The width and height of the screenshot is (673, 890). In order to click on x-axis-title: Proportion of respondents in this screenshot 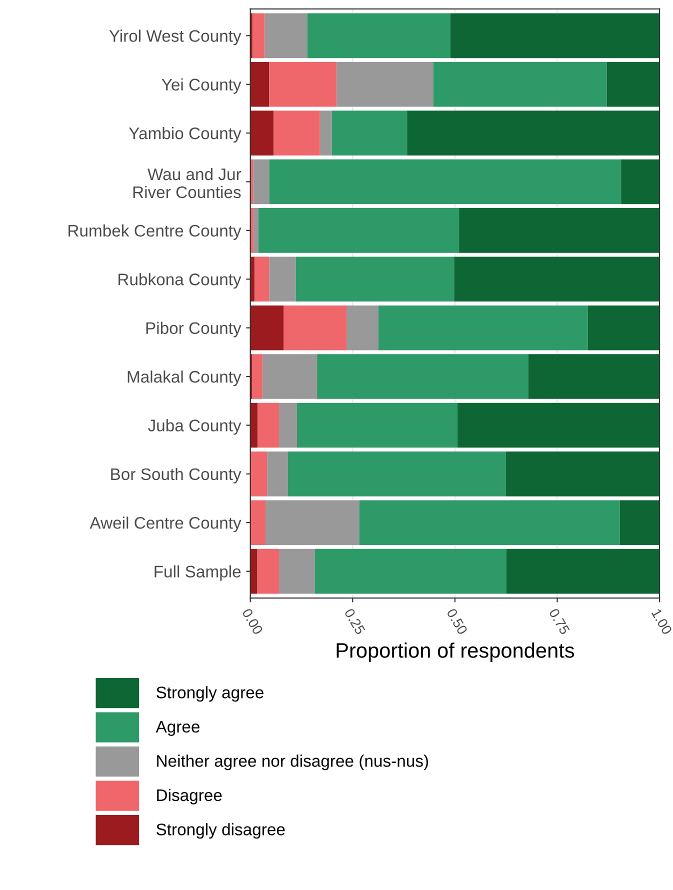, I will do `click(455, 652)`.